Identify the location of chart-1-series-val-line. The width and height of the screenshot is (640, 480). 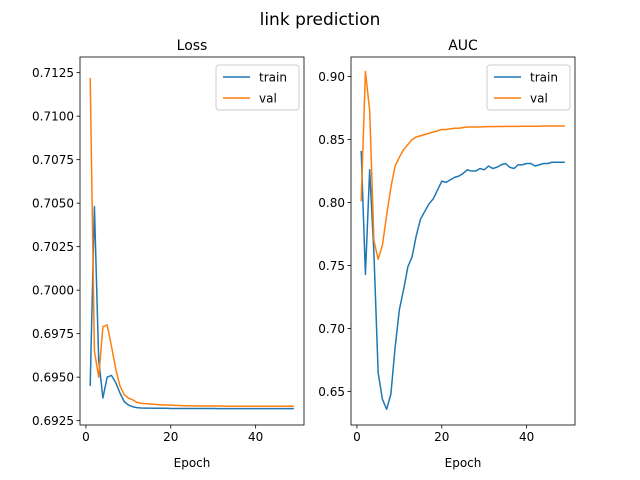
(462, 165).